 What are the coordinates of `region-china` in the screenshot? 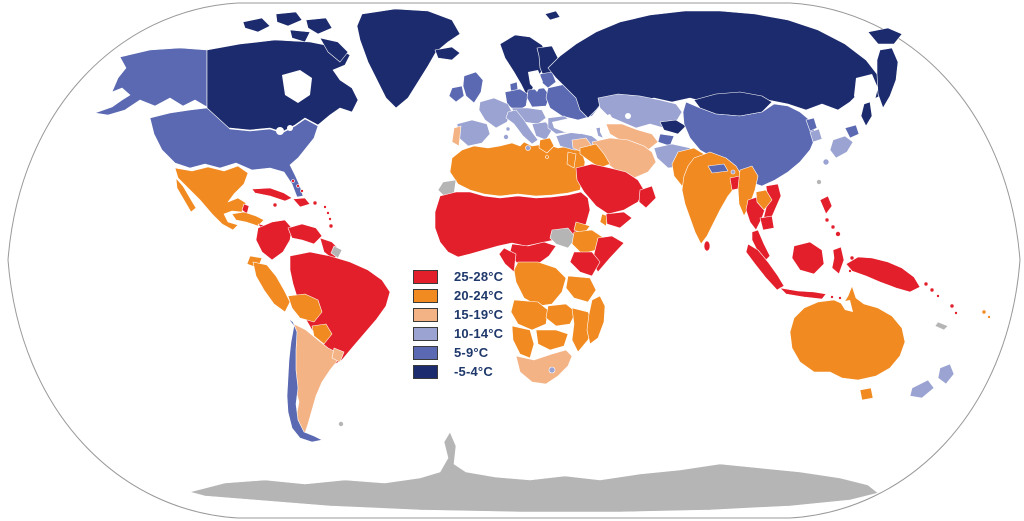 It's located at (749, 144).